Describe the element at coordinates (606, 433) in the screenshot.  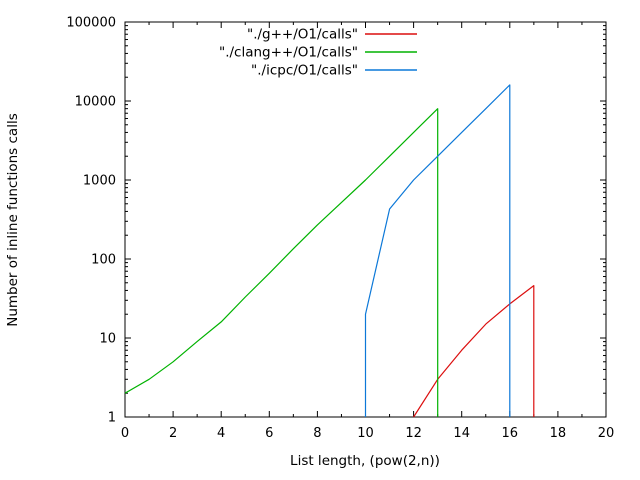
I see `x-tick-label: 20` at that location.